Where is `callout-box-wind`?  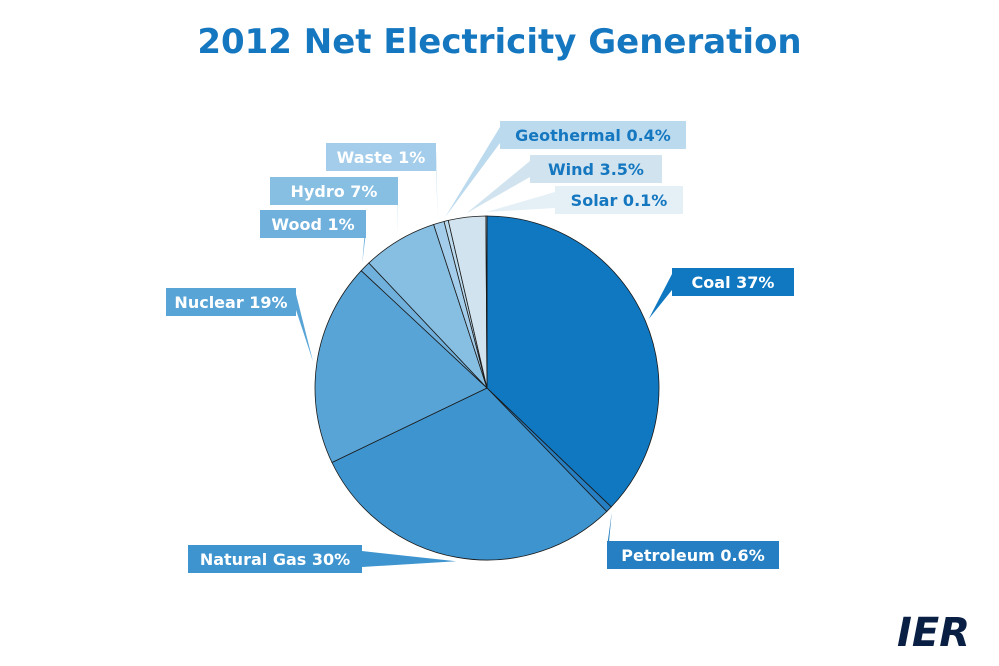 callout-box-wind is located at coordinates (596, 169).